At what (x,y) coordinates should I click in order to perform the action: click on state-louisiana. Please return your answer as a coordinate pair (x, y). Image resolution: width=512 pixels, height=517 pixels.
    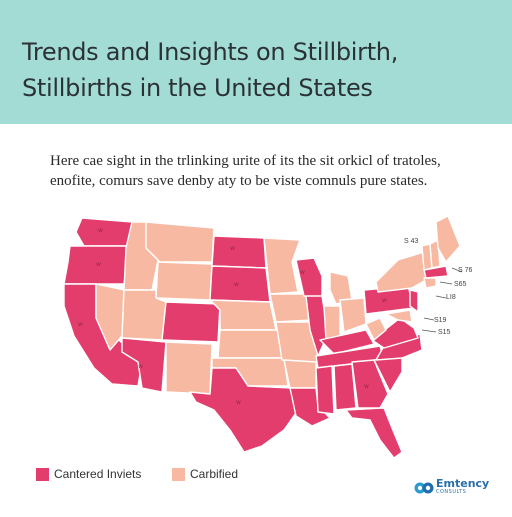
    Looking at the image, I should click on (310, 407).